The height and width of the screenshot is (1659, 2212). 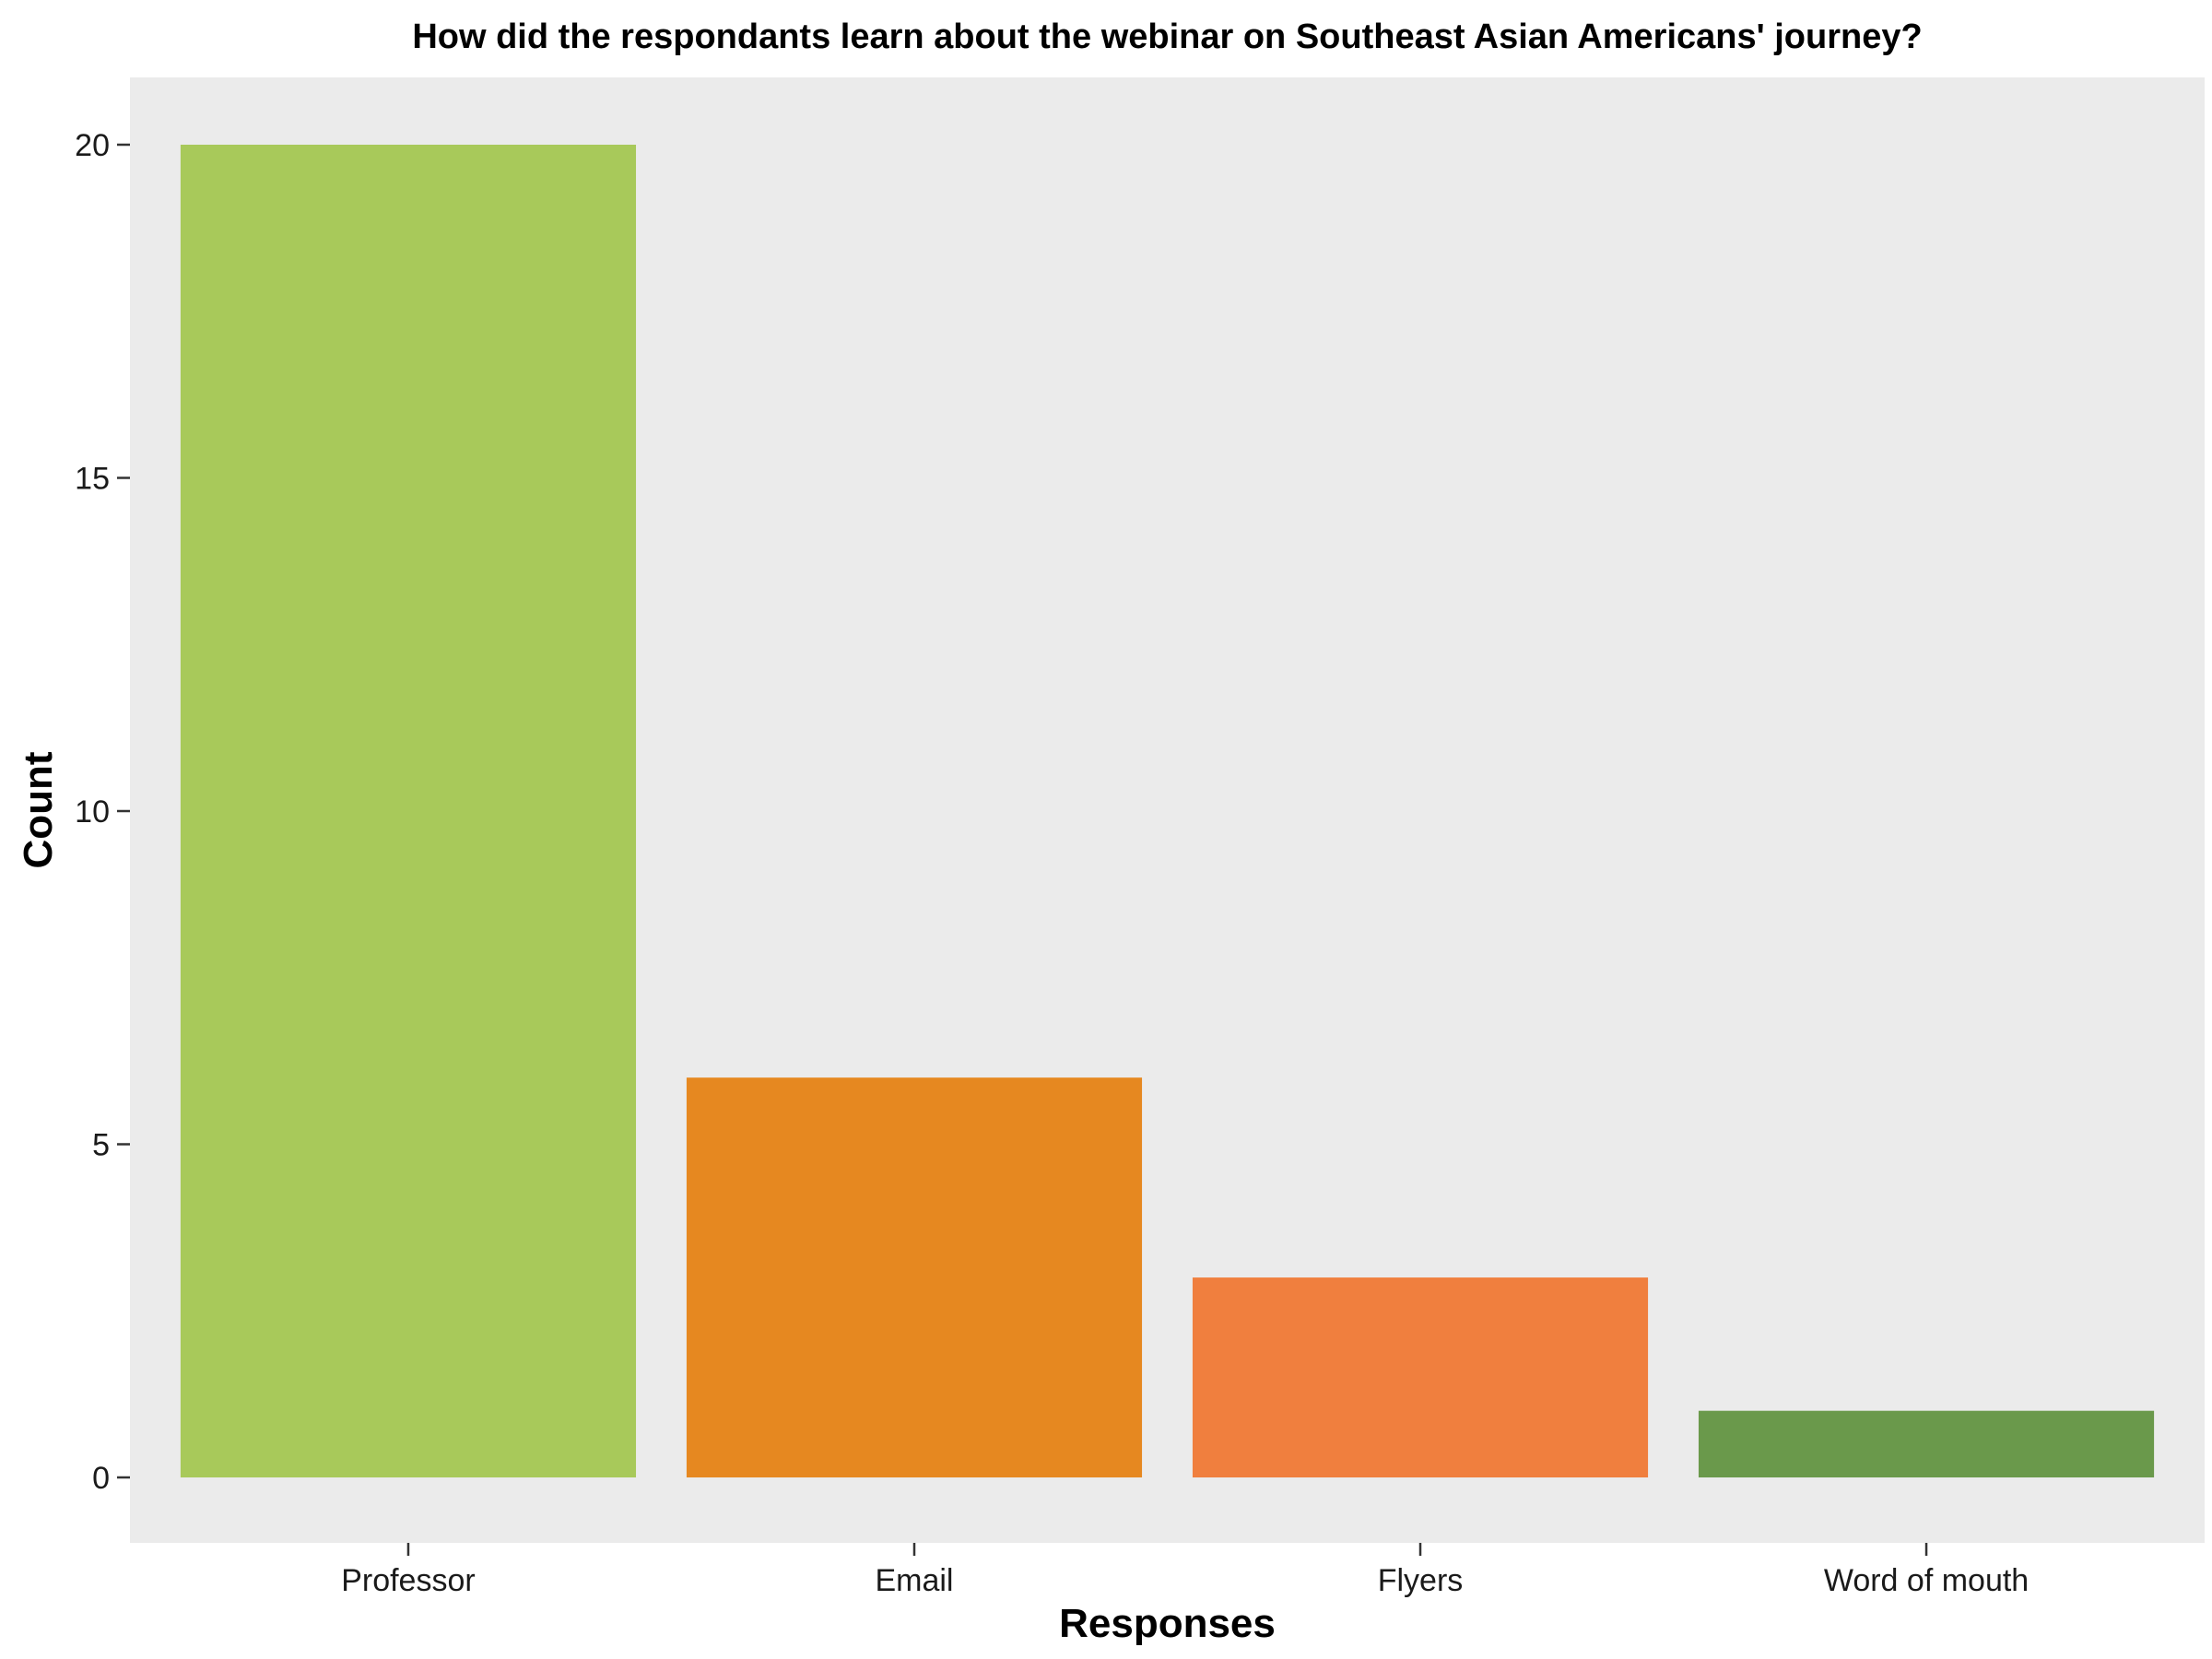 What do you see at coordinates (101, 1145) in the screenshot?
I see `y-tick-label: 5` at bounding box center [101, 1145].